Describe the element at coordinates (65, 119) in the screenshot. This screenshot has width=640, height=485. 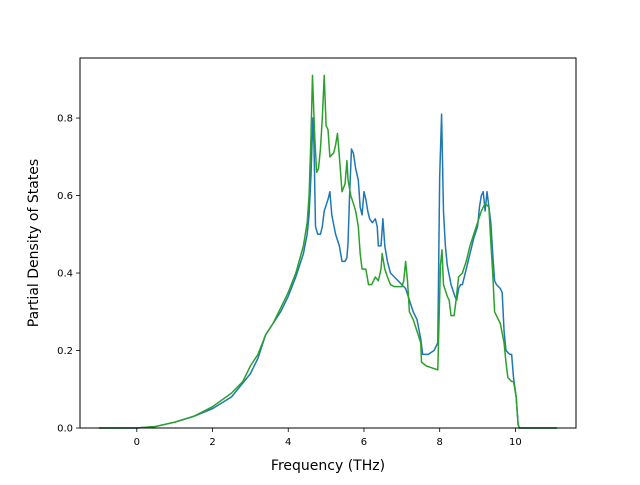
I see `y-tick-label: 0.8` at that location.